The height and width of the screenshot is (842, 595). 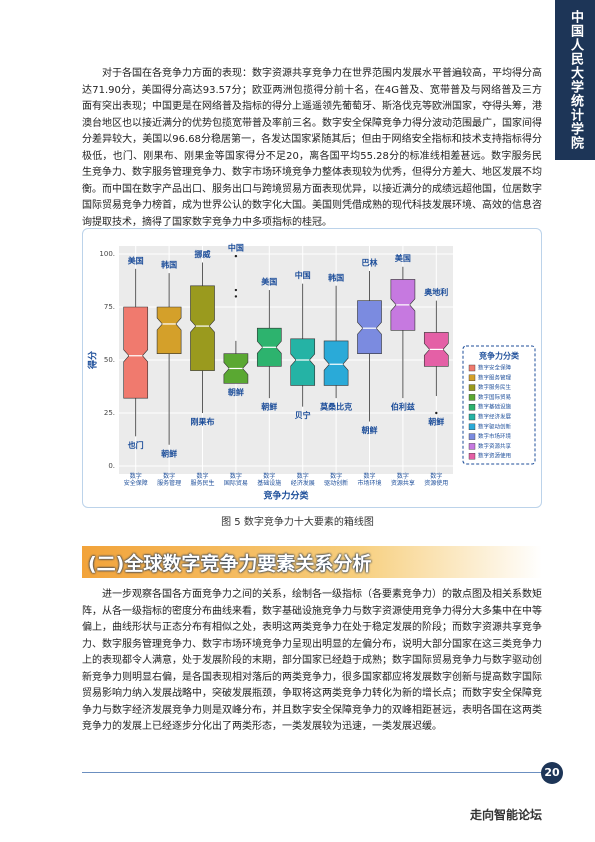 What do you see at coordinates (436, 483) in the screenshot?
I see `x-tick-label-line: 资源使用` at bounding box center [436, 483].